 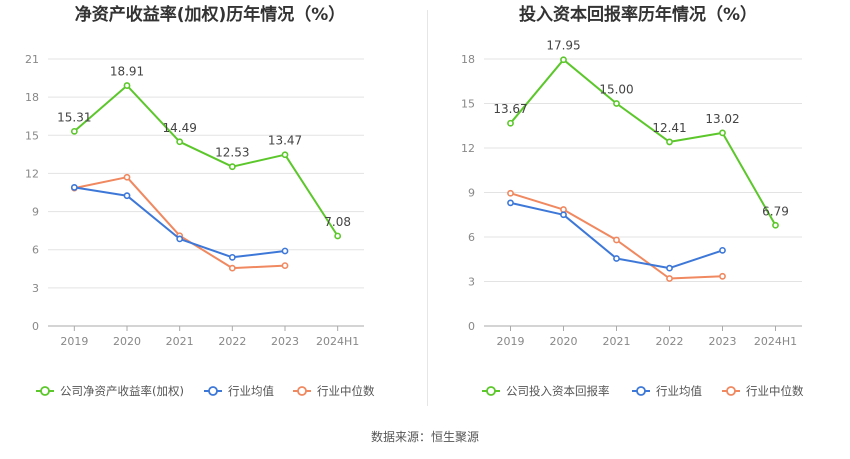 I want to click on data-label: 7.08, so click(x=337, y=222).